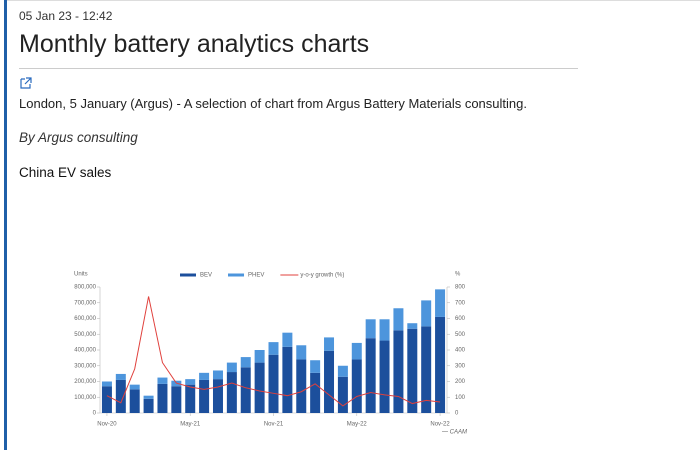 Image resolution: width=700 pixels, height=450 pixels. Describe the element at coordinates (26, 83) in the screenshot. I see `external-link-icon` at that location.